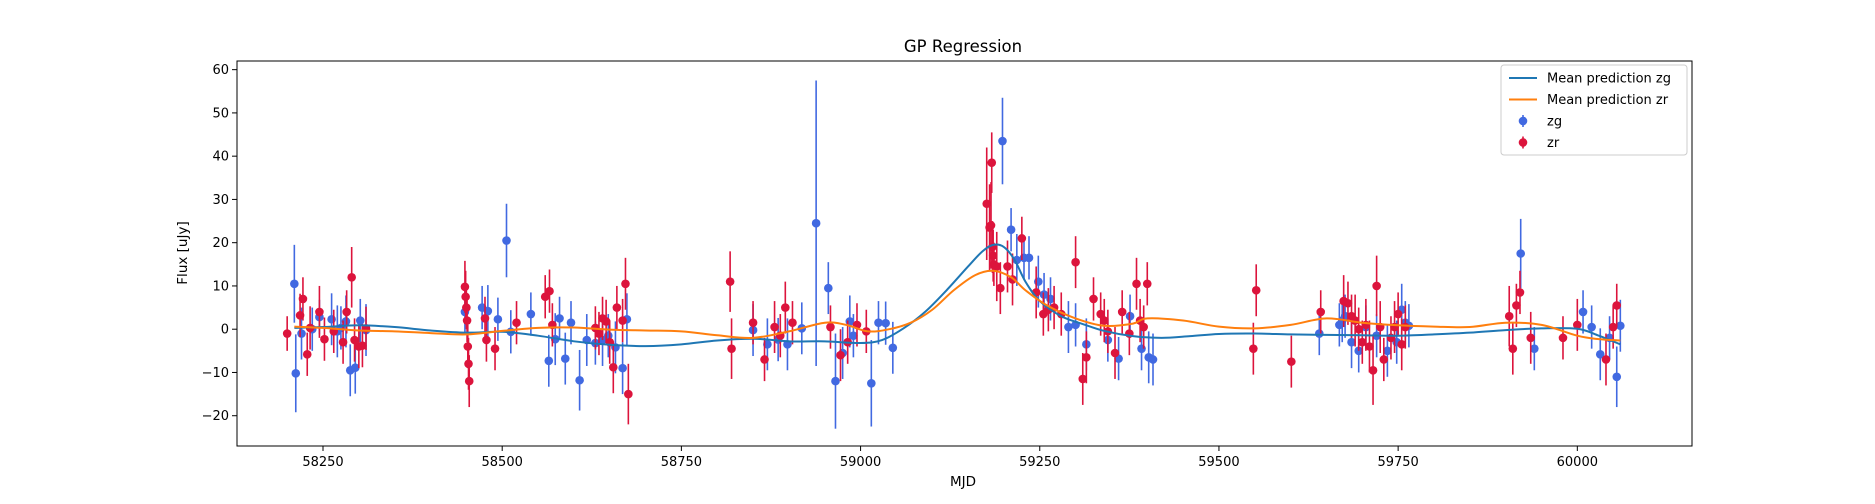  I want to click on legend-box, so click(1594, 110).